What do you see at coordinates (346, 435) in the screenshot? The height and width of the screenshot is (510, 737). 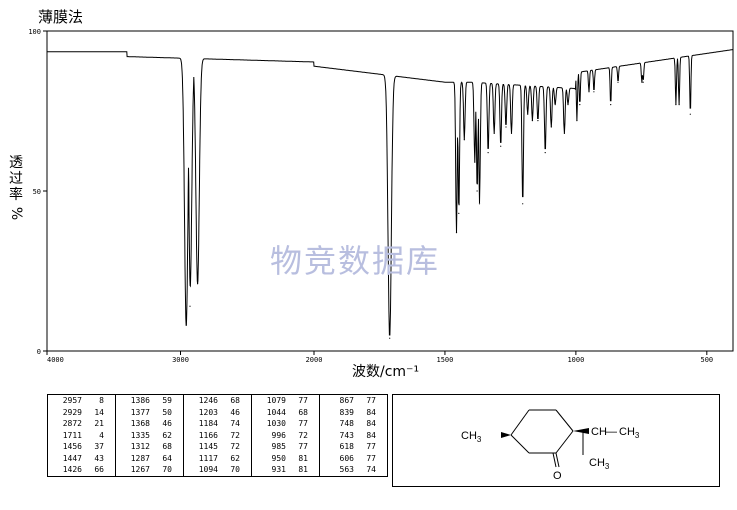 I see `peak-wavenumber: 743` at bounding box center [346, 435].